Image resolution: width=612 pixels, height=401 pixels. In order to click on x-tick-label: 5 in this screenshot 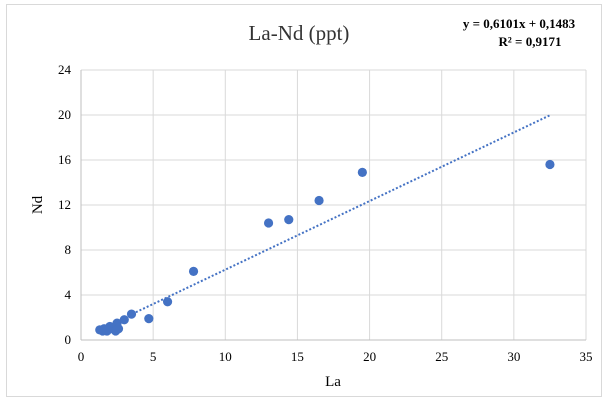, I will do `click(153, 356)`.